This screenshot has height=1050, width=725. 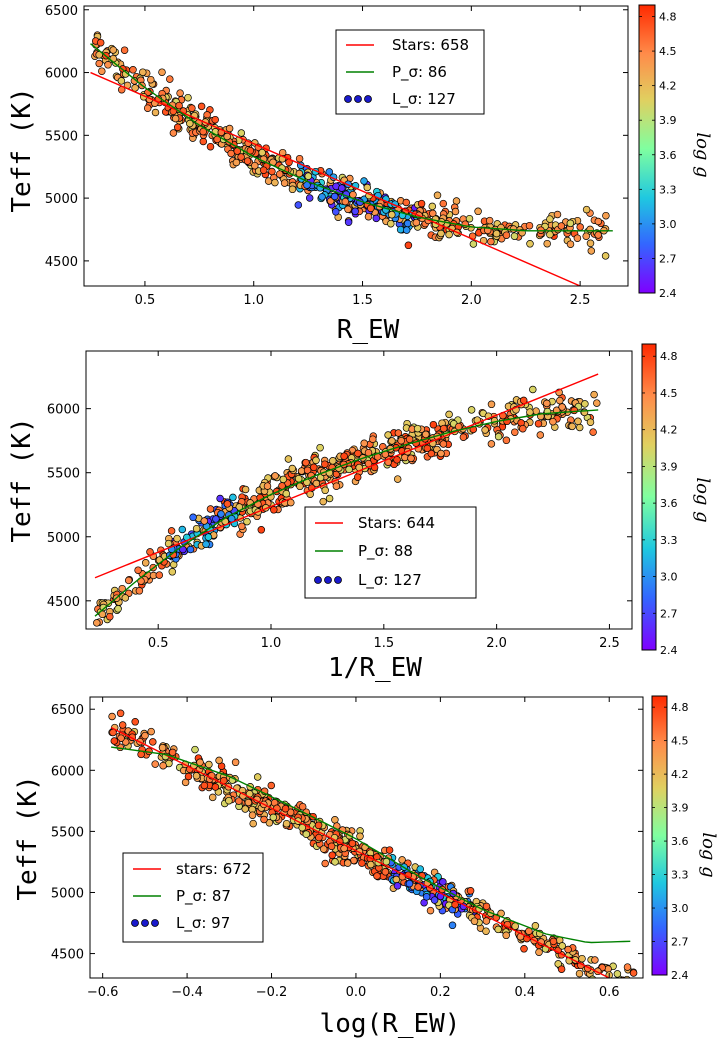 I want to click on colorbar-label-1: log g, so click(x=702, y=154).